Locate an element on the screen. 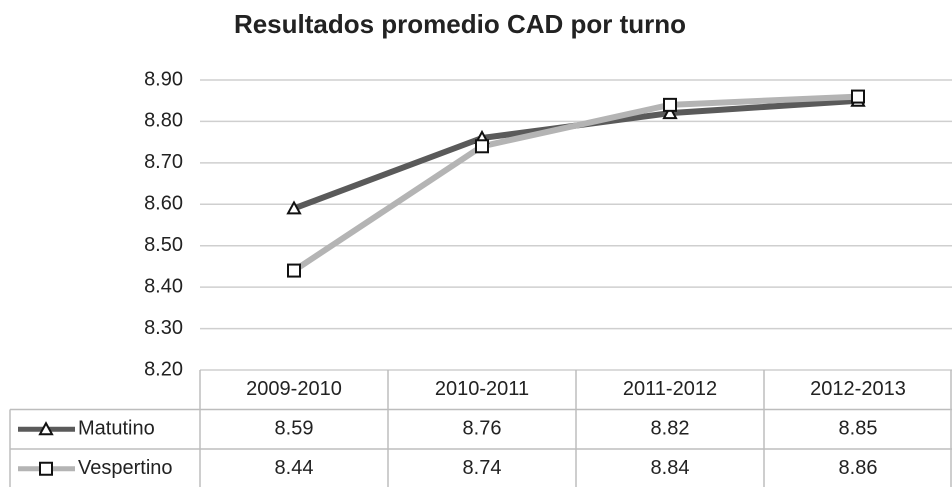 The height and width of the screenshot is (487, 952). y-tick-label: 8.50 is located at coordinates (163, 245).